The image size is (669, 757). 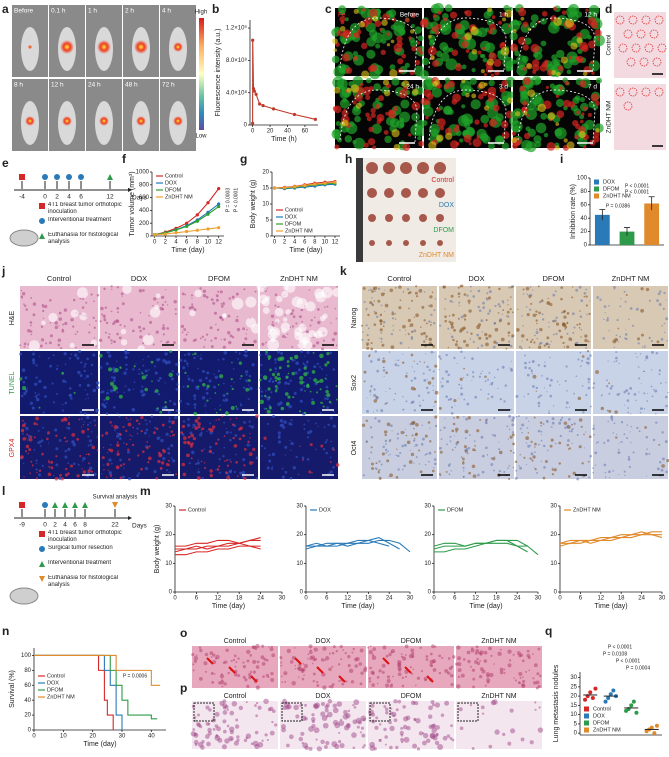 What do you see at coordinates (427, 507) in the screenshot?
I see `y-tick-label: 30` at bounding box center [427, 507].